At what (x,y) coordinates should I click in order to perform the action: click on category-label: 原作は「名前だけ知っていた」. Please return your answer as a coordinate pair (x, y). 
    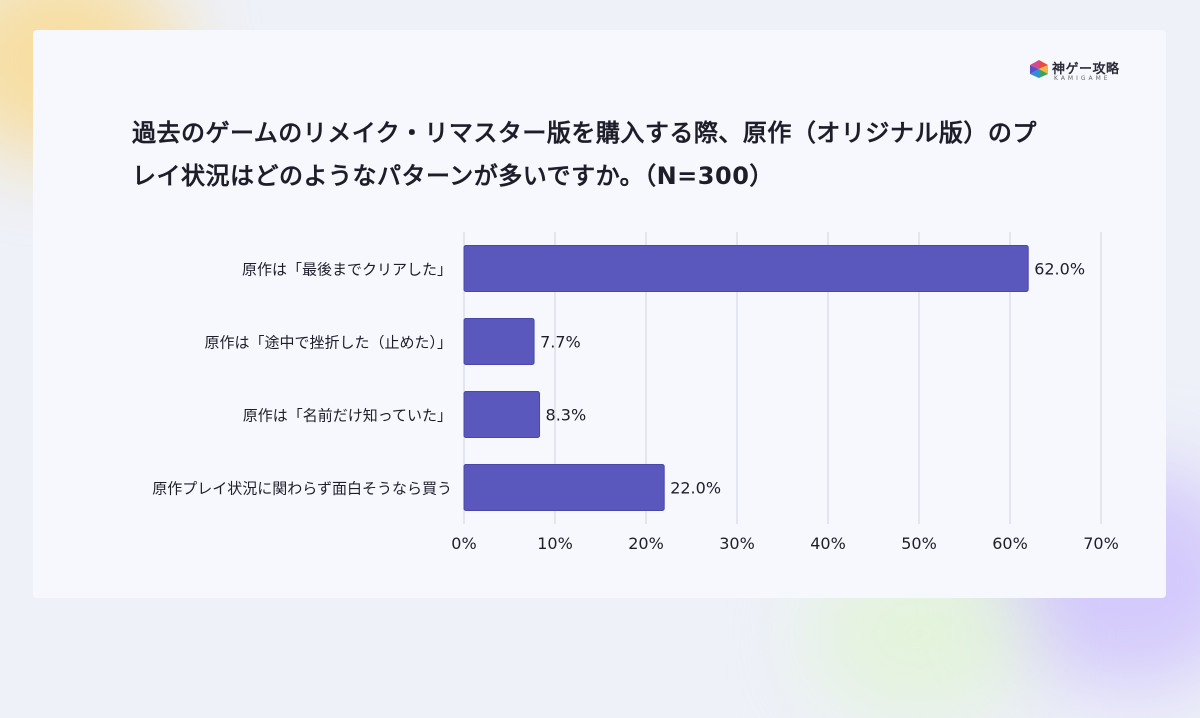
    Looking at the image, I should click on (347, 416).